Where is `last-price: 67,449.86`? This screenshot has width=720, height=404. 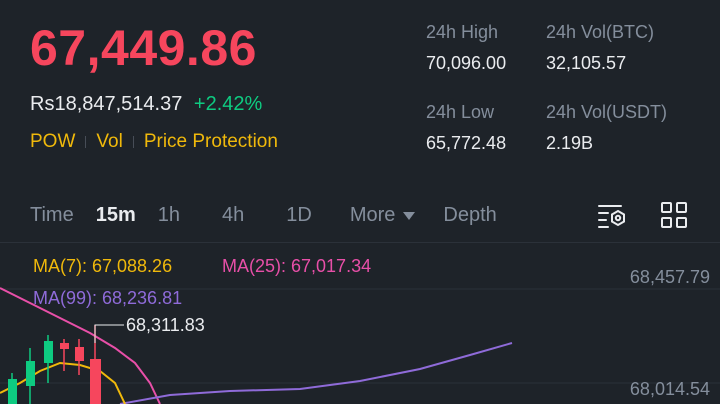 last-price: 67,449.86 is located at coordinates (143, 48).